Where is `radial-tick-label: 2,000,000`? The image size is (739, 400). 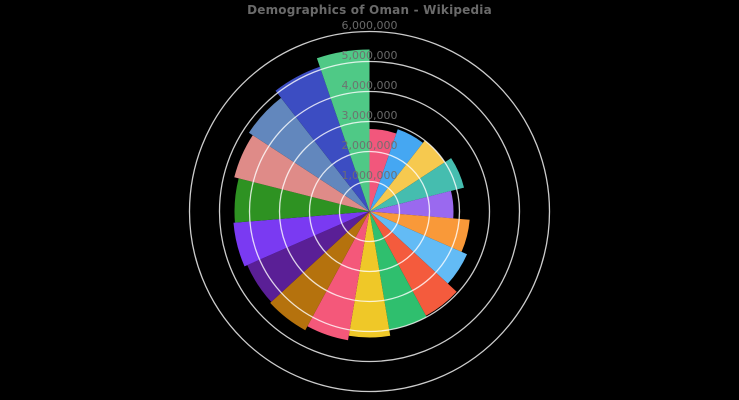
radial-tick-label: 2,000,000 is located at coordinates (370, 145).